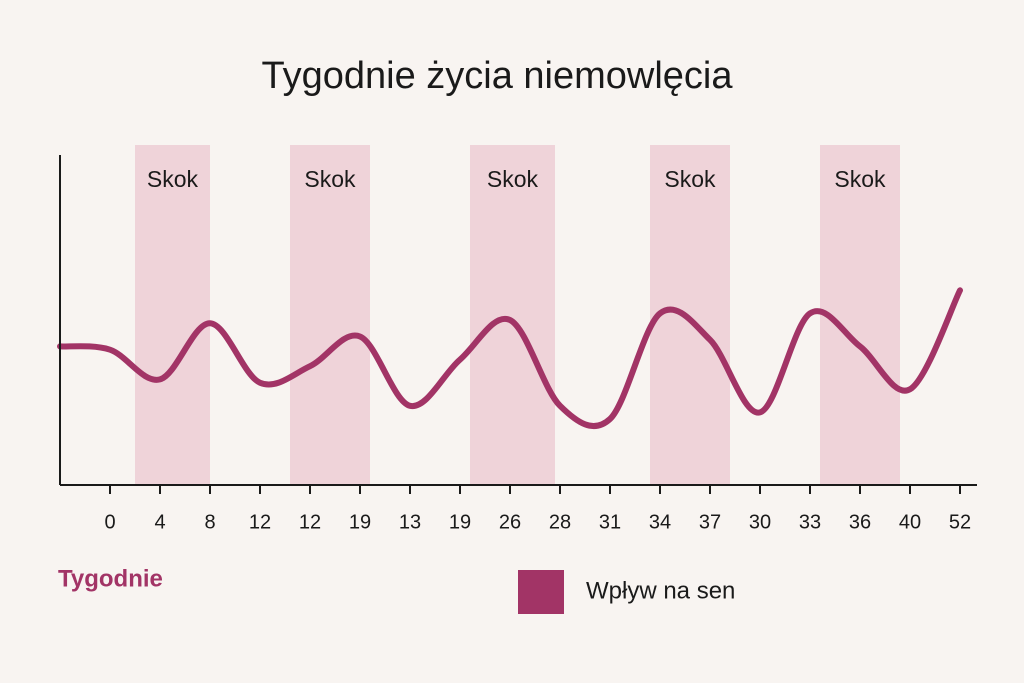 This screenshot has width=1024, height=683. What do you see at coordinates (410, 522) in the screenshot?
I see `x-tick-label: 13` at bounding box center [410, 522].